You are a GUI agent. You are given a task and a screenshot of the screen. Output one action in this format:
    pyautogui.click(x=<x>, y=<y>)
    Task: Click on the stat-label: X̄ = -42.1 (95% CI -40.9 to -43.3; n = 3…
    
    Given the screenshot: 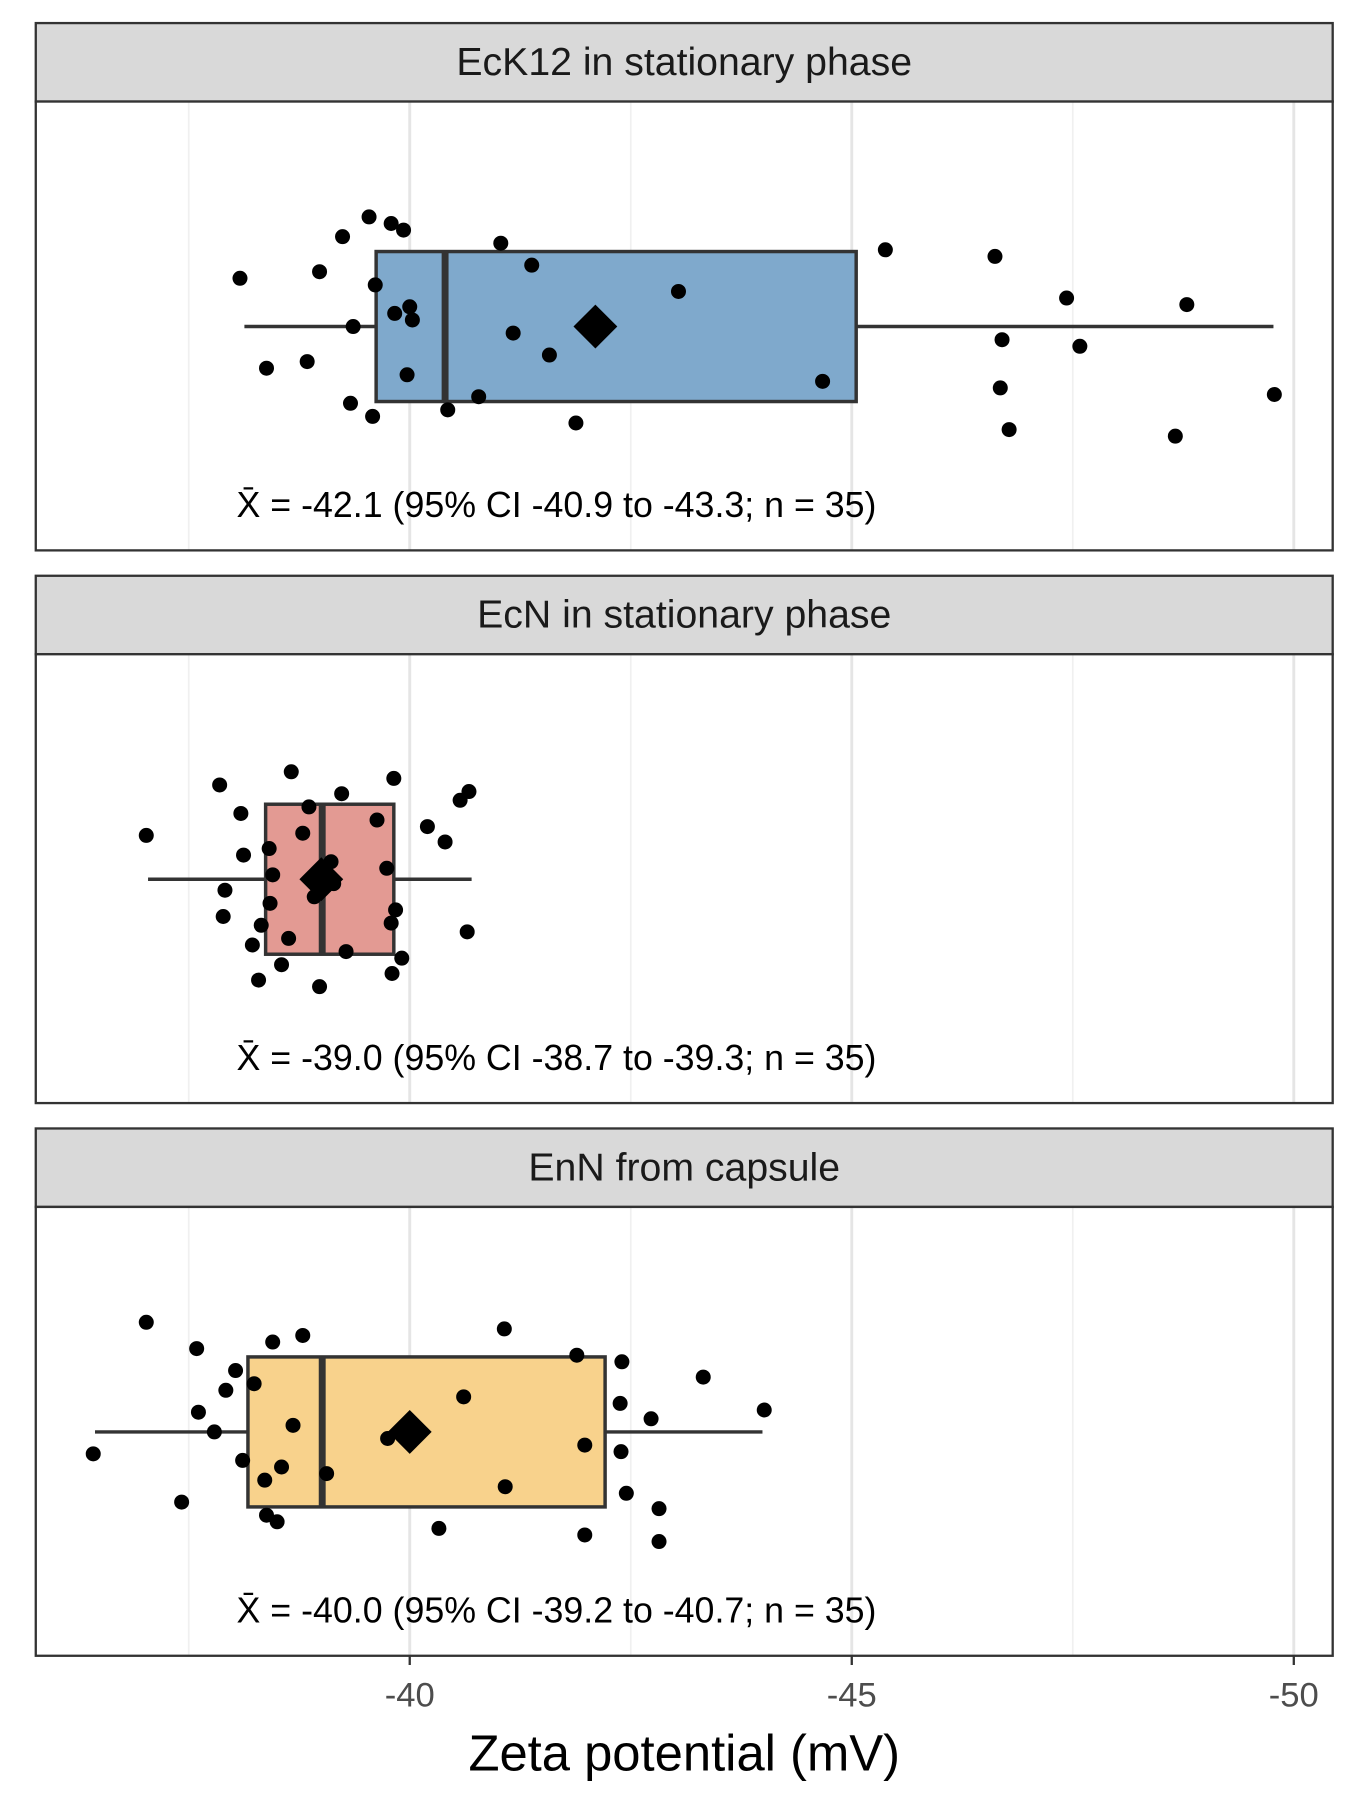 What is the action you would take?
    pyautogui.click(x=557, y=505)
    